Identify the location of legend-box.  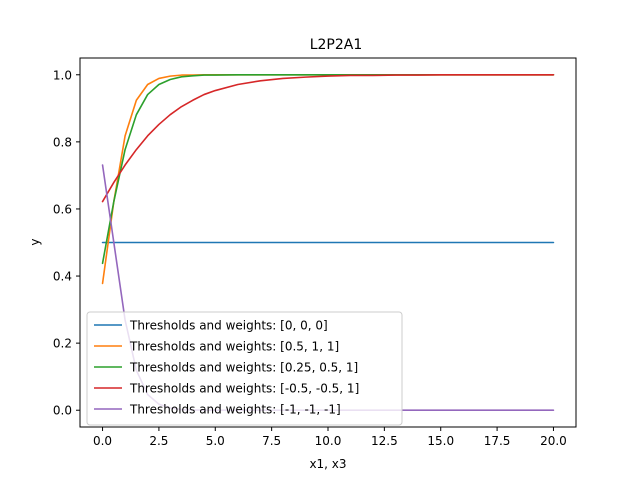
(244, 368).